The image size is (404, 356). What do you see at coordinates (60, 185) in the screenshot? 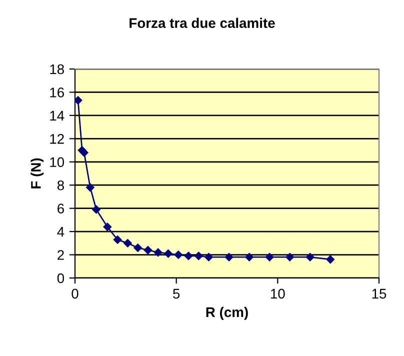
I see `y-tick-label: 8` at bounding box center [60, 185].